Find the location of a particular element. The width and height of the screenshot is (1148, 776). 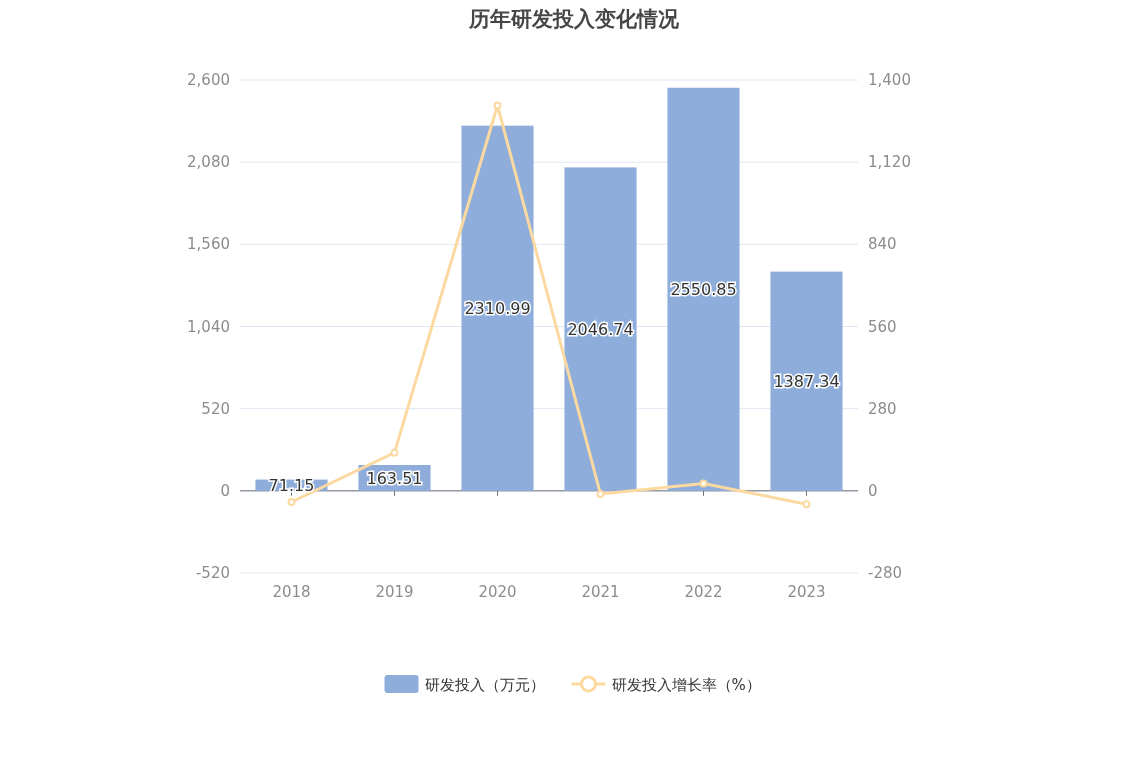

y-tick-label: -520 is located at coordinates (212, 573).